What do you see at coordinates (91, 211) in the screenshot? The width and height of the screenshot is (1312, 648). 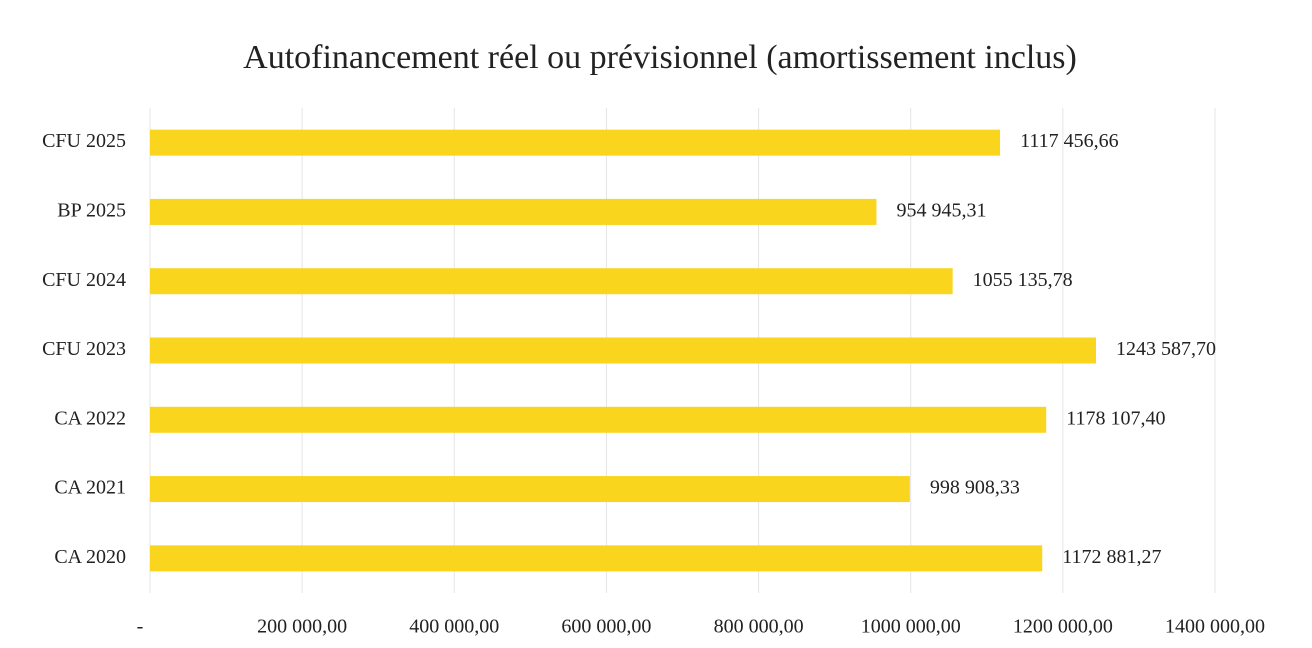 I see `y-tick-label: BP 2025` at bounding box center [91, 211].